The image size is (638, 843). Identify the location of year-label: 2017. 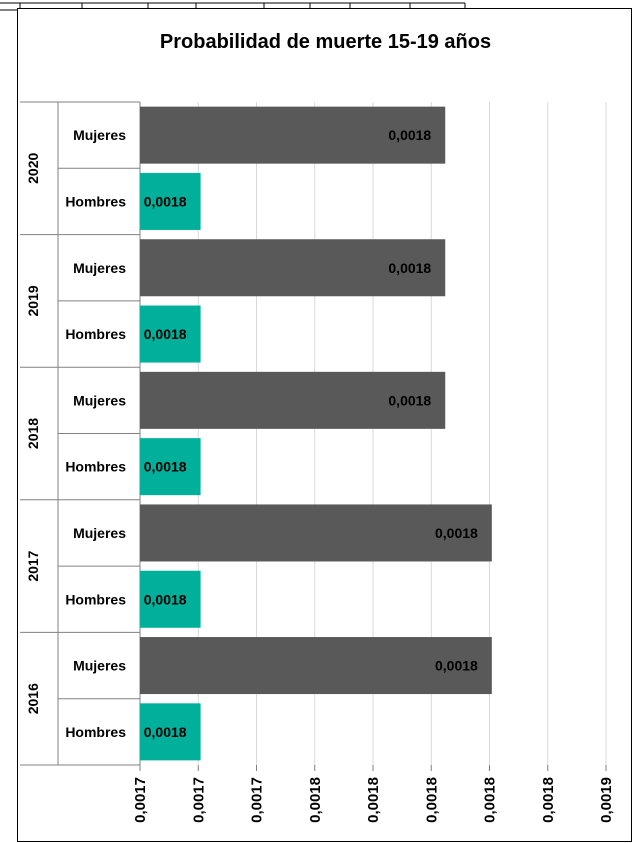
(33, 565).